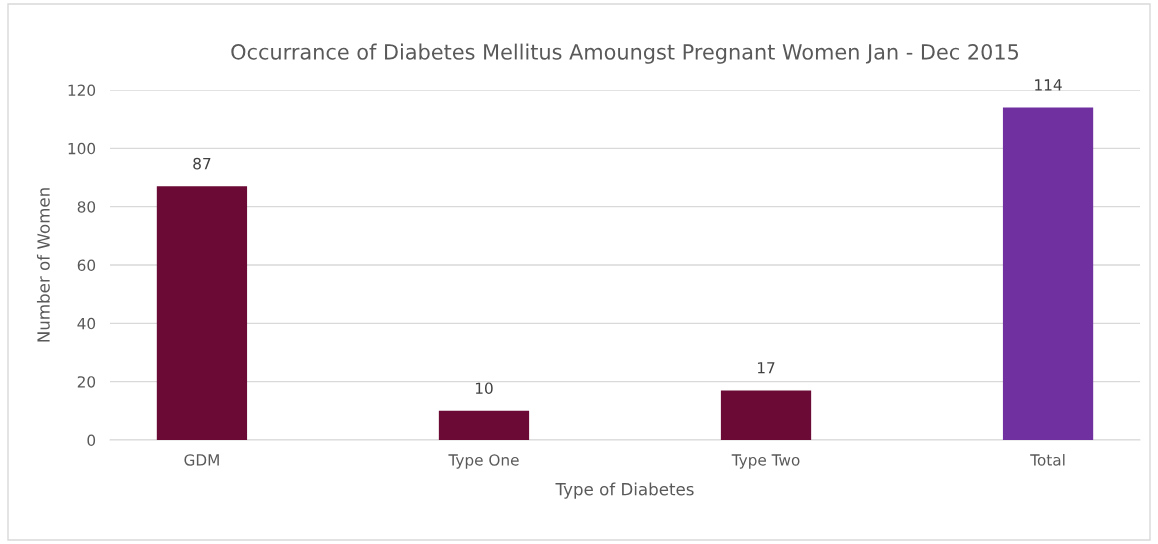  Describe the element at coordinates (86, 207) in the screenshot. I see `y-tick-label: 80` at that location.